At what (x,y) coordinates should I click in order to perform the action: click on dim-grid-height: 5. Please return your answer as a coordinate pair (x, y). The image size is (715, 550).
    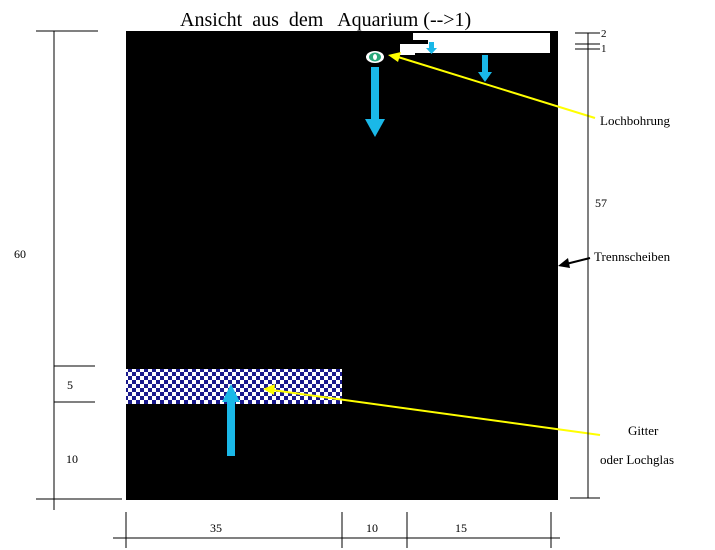
    Looking at the image, I should click on (70, 385).